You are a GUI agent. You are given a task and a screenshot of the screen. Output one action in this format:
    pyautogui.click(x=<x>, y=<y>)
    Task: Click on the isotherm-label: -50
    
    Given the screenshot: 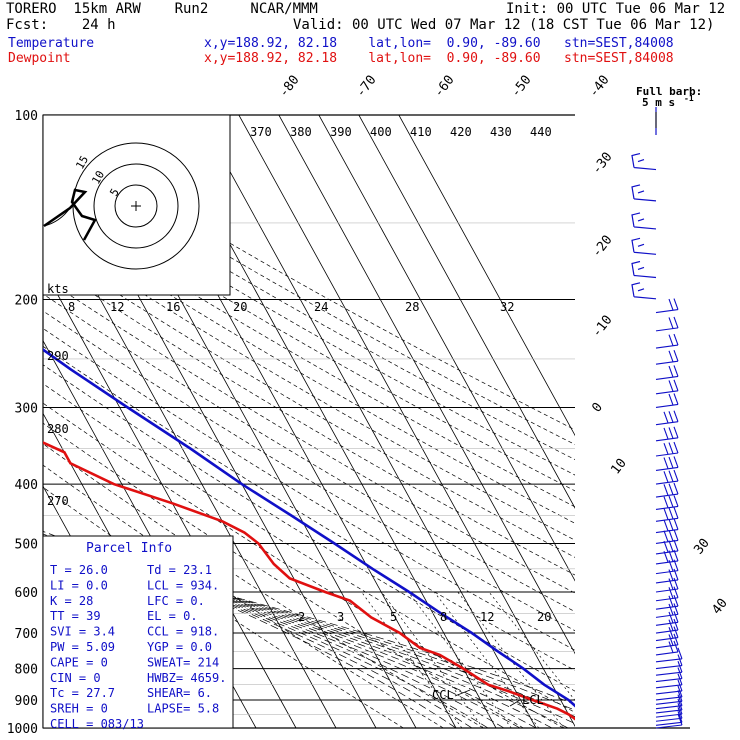 What is the action you would take?
    pyautogui.click(x=521, y=87)
    